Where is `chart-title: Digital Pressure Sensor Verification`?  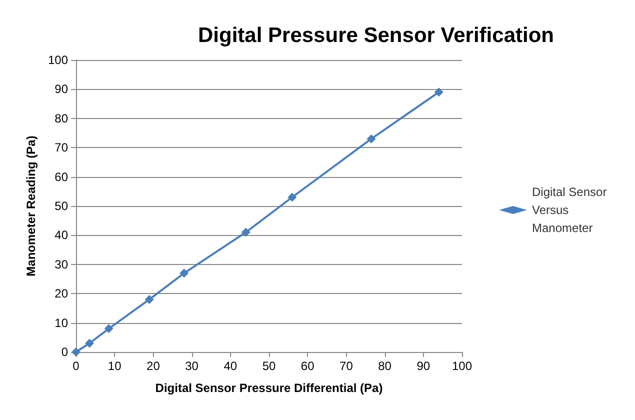
chart-title: Digital Pressure Sensor Verification is located at coordinates (376, 35).